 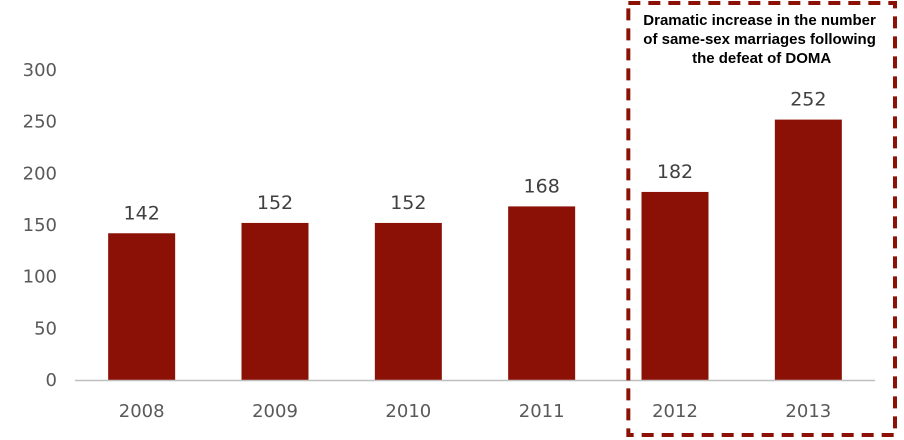 I want to click on bar-2009, so click(x=275, y=301).